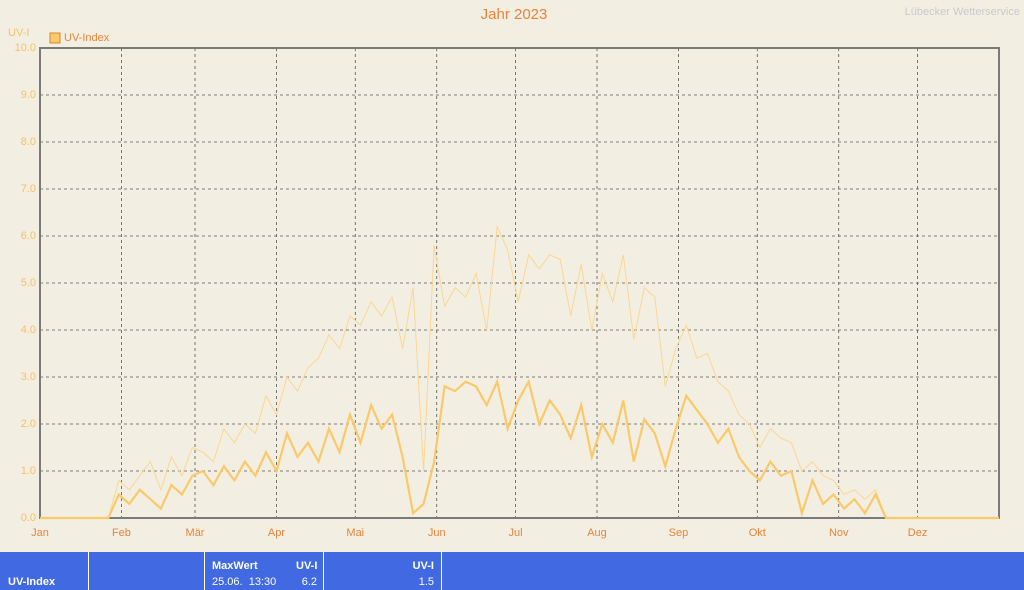  What do you see at coordinates (121, 533) in the screenshot?
I see `x-tick-label: Feb` at bounding box center [121, 533].